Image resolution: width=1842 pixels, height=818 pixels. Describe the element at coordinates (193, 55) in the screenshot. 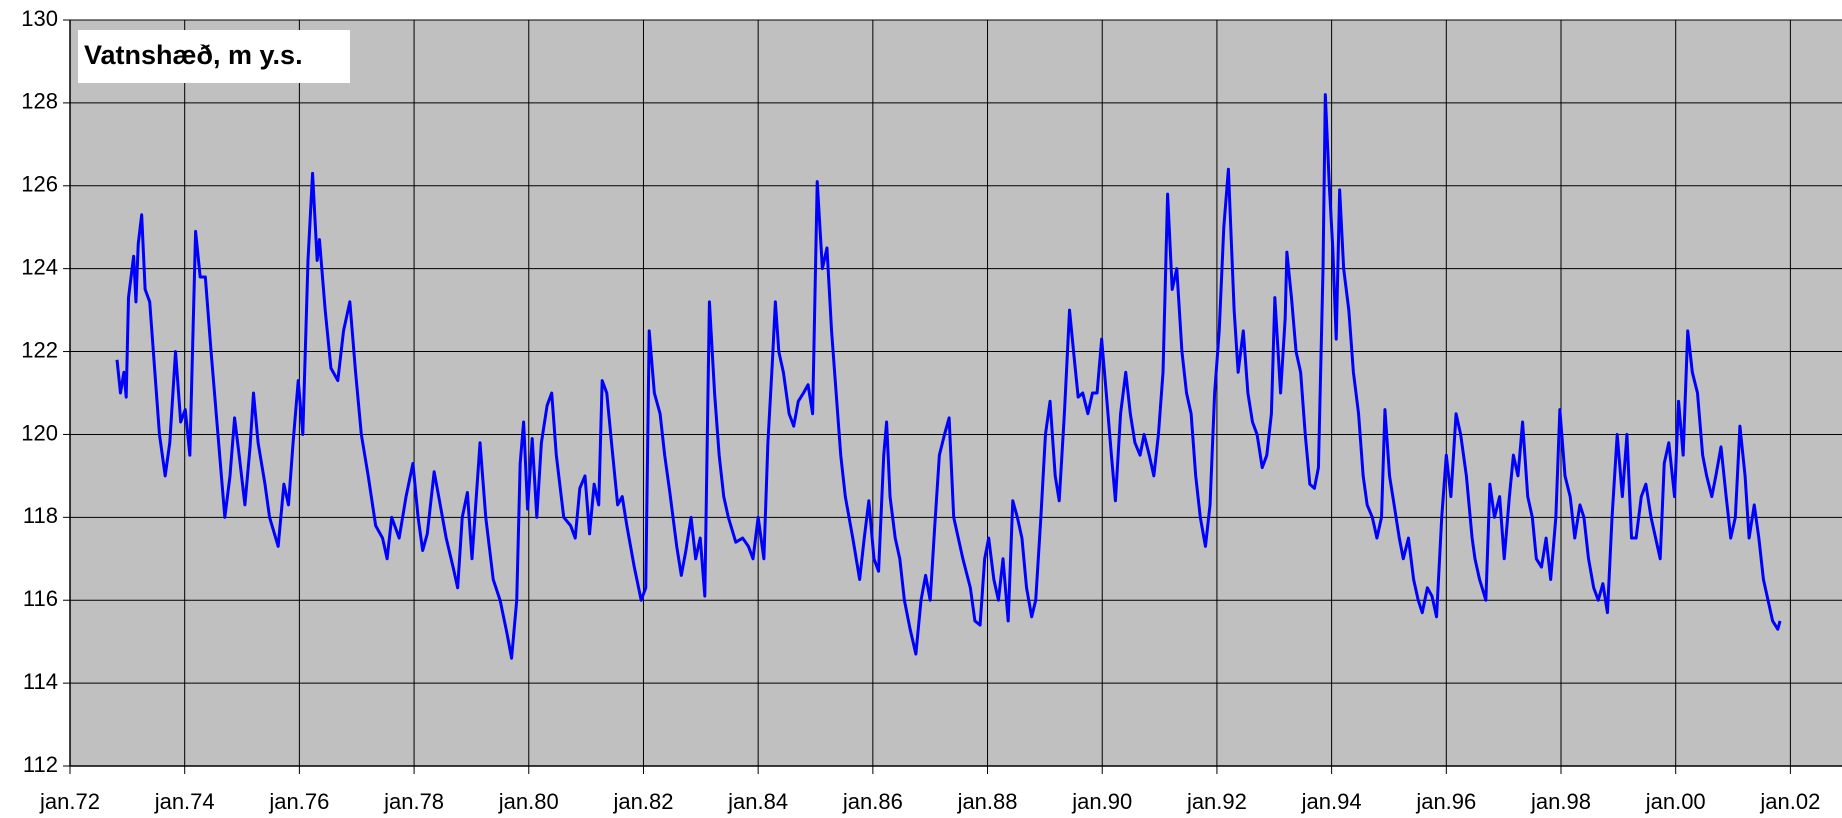

I see `chart-title: Vatnshæð, m y.s.` at that location.